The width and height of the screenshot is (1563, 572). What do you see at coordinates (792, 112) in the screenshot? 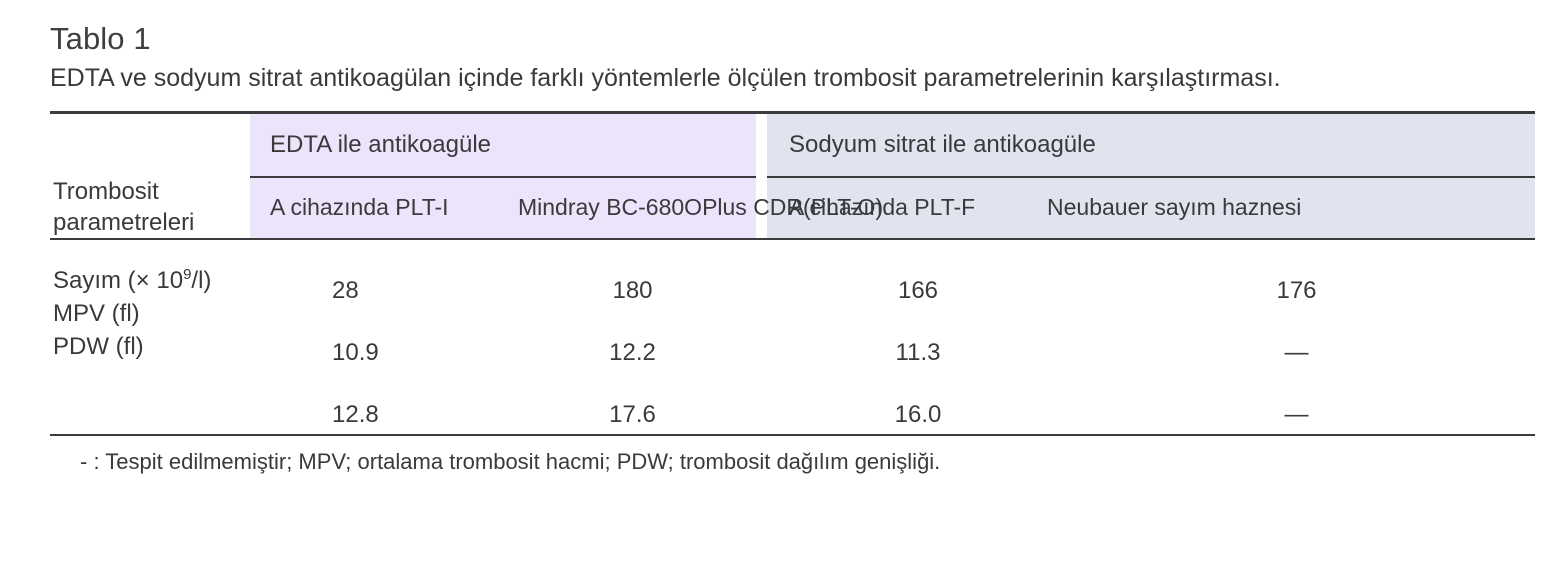
I see `table-top-rule` at bounding box center [792, 112].